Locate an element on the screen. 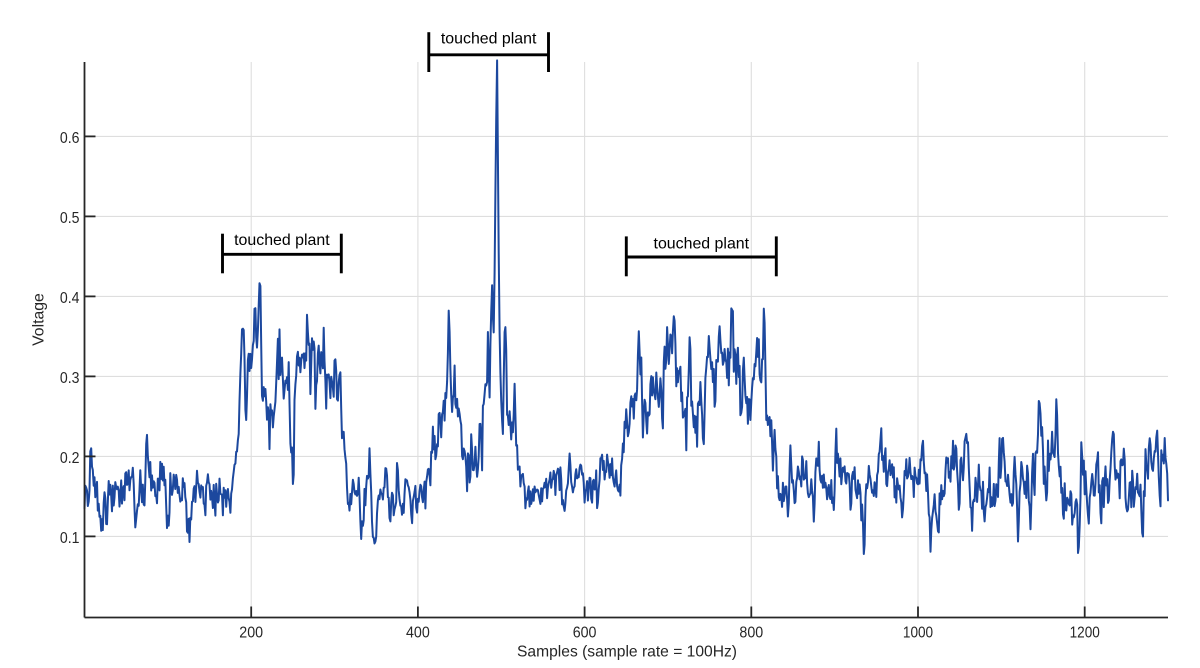 The height and width of the screenshot is (668, 1200). svg-text: 600 is located at coordinates (585, 633).